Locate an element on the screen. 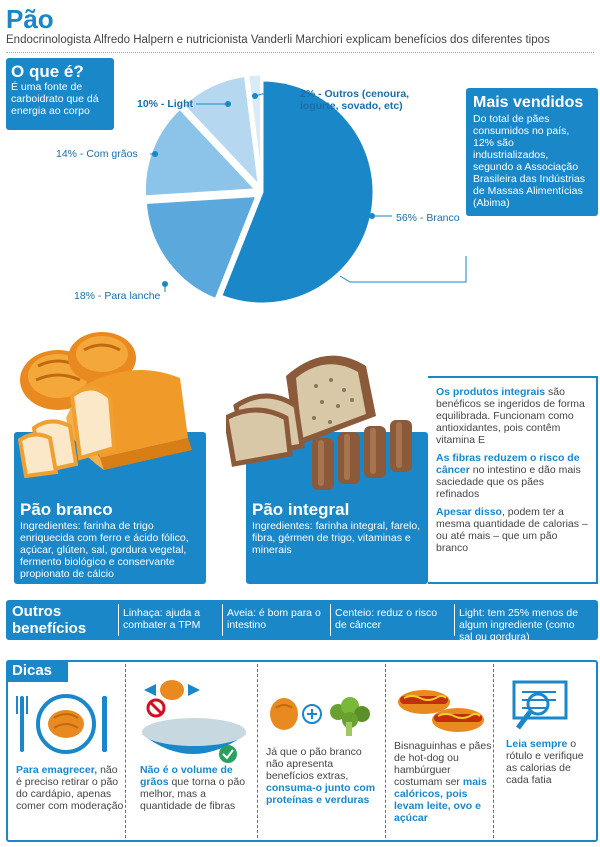 This screenshot has width=600, height=847. pie-slice-light is located at coordinates (221, 132).